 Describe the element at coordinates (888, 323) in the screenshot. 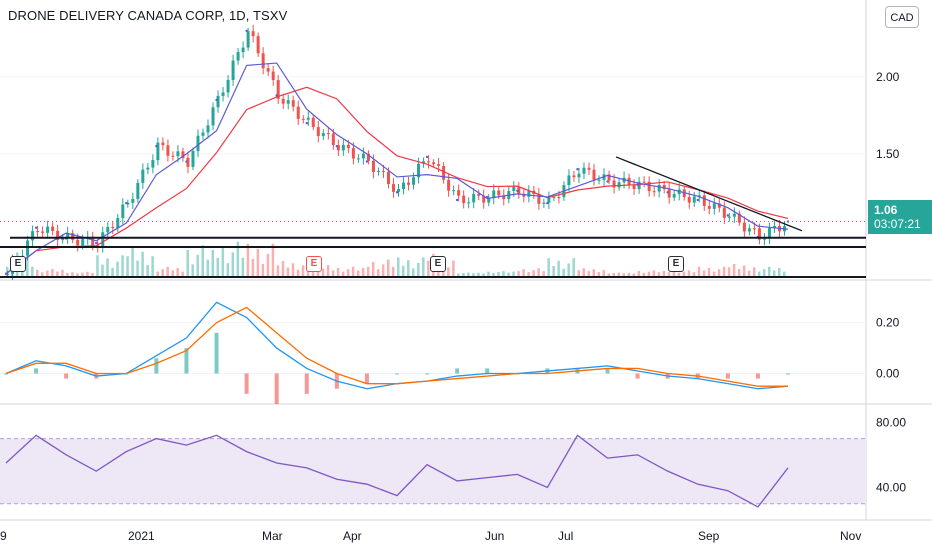

I see `macd-tick-label: 0.20` at that location.